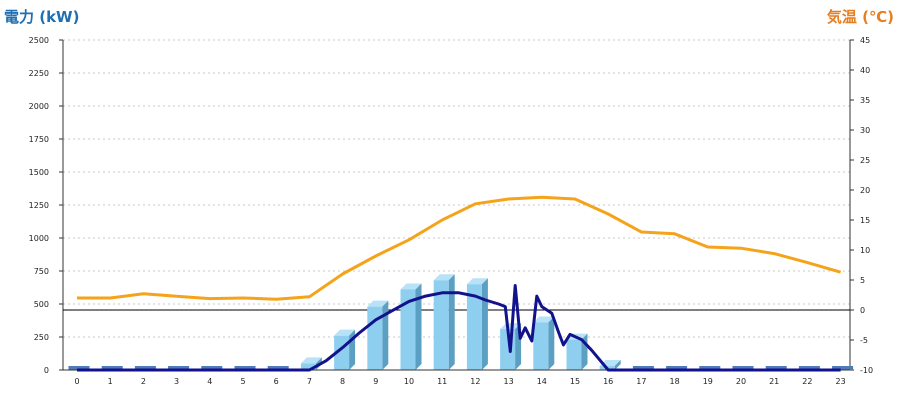 The height and width of the screenshot is (404, 900). I want to click on x-tick-label: 1, so click(110, 381).